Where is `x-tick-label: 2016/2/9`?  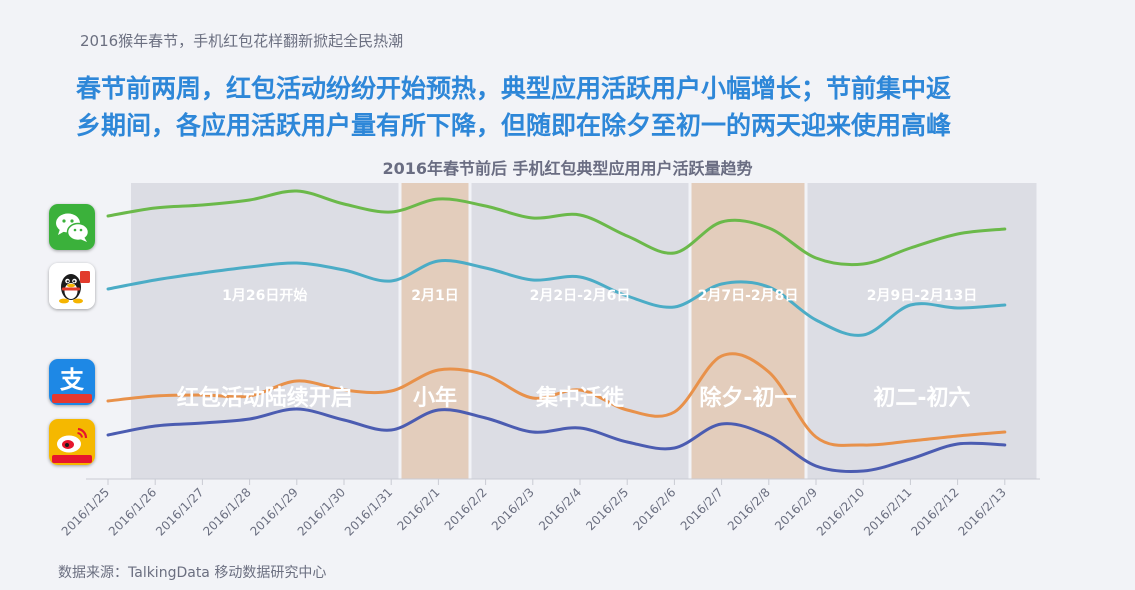 x-tick-label: 2016/2/9 is located at coordinates (796, 509).